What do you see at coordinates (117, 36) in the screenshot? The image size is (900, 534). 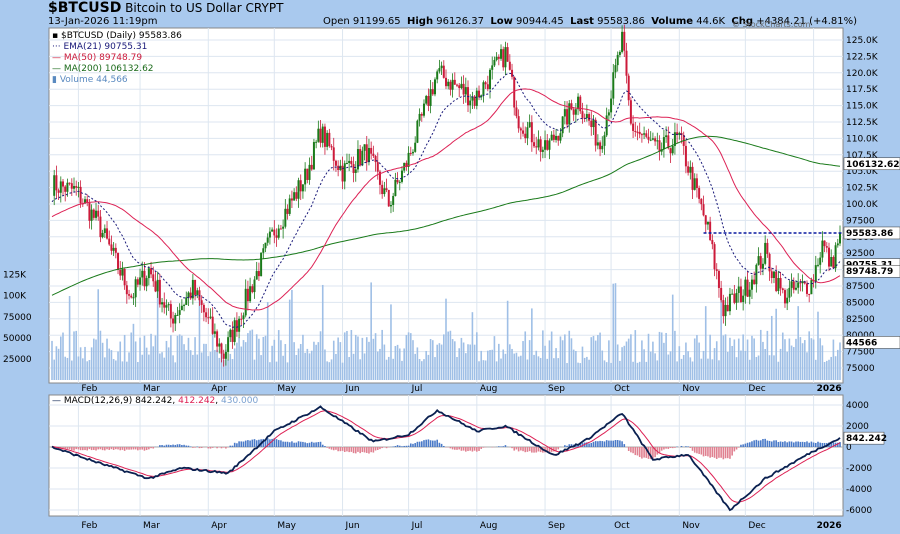 I see `legend-price: ▪ $BTCUSD (Daily) 95583.86` at bounding box center [117, 36].